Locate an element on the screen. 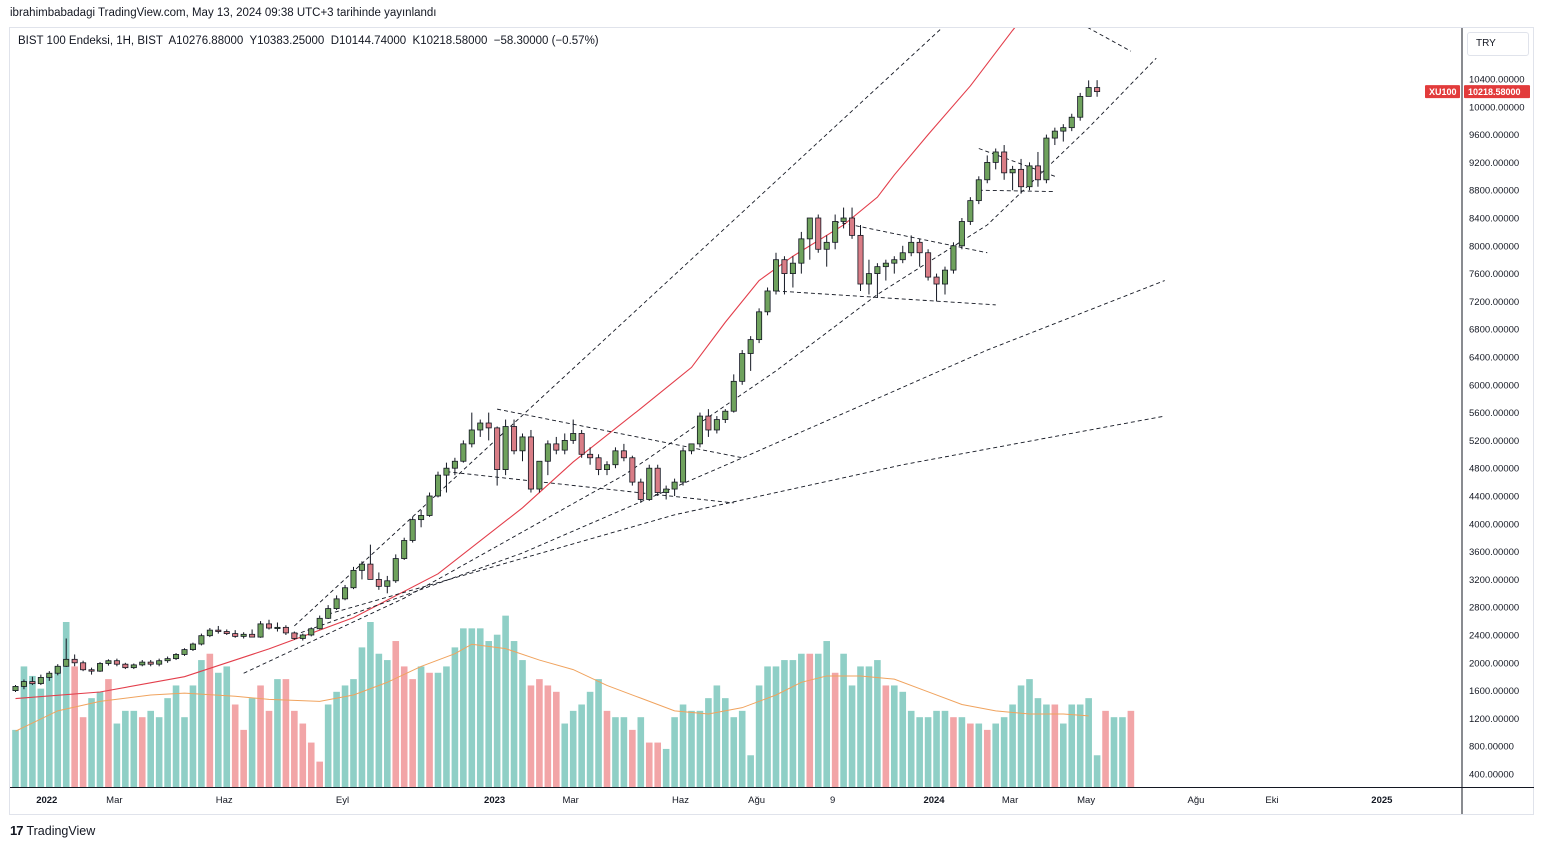 This screenshot has width=1544, height=849. currency-selector: TRY is located at coordinates (1498, 44).